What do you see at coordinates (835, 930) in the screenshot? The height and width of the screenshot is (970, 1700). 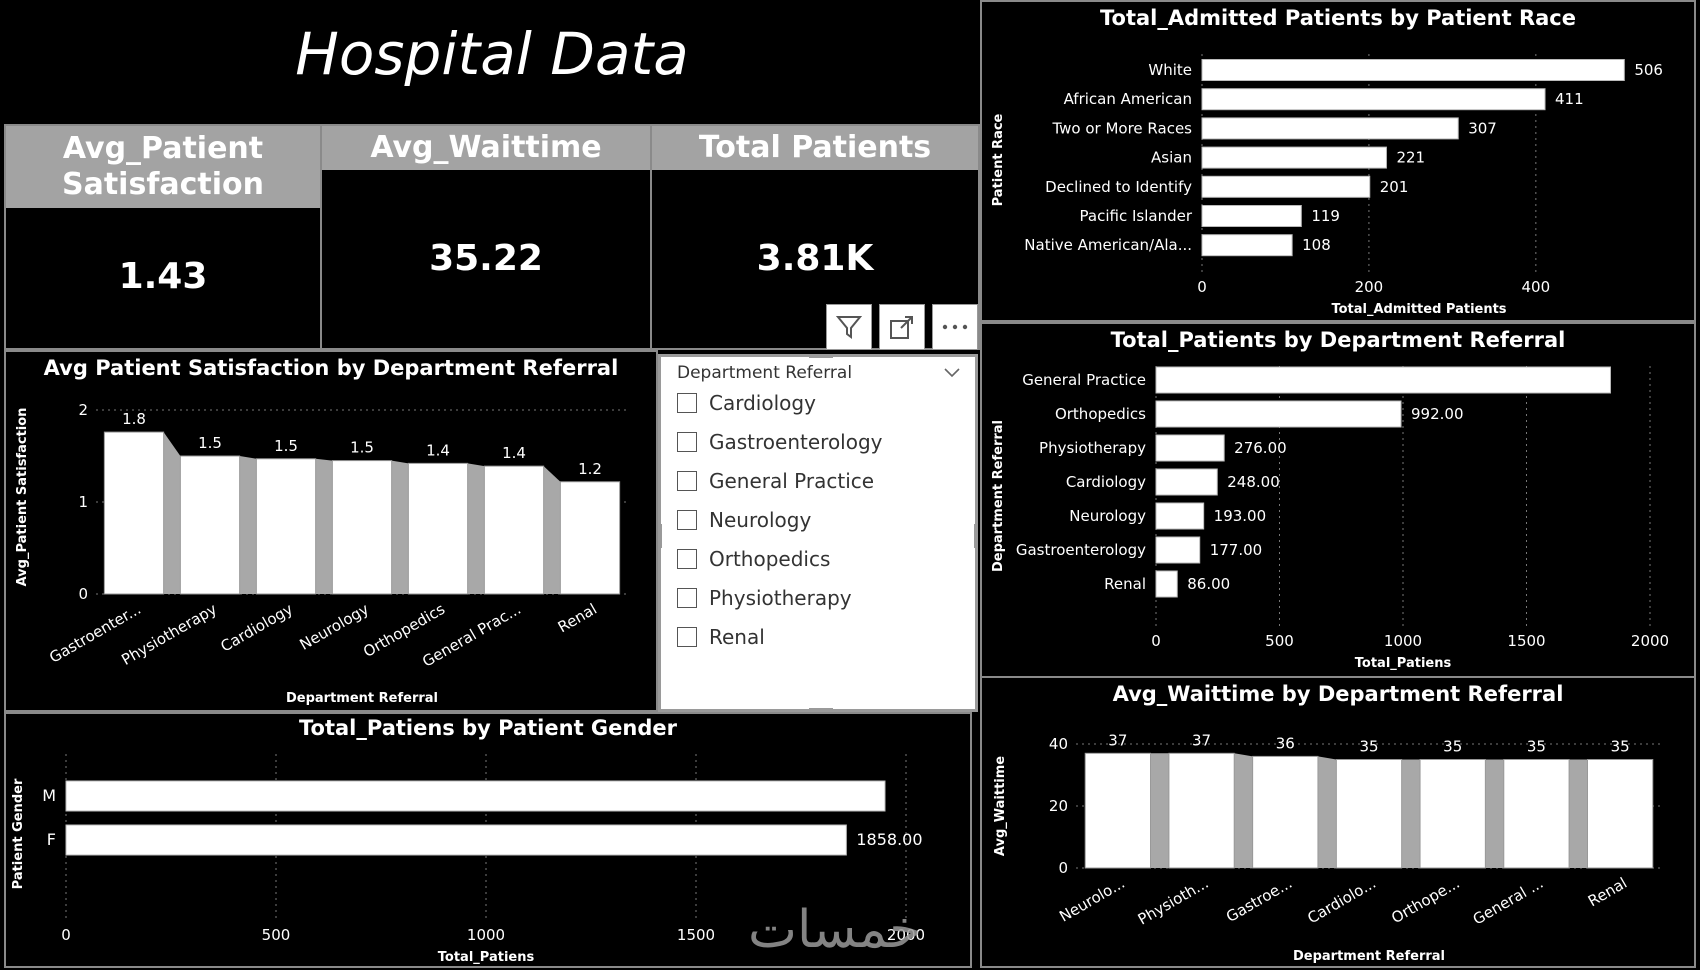 I see `watermark-logo: خمسات` at bounding box center [835, 930].